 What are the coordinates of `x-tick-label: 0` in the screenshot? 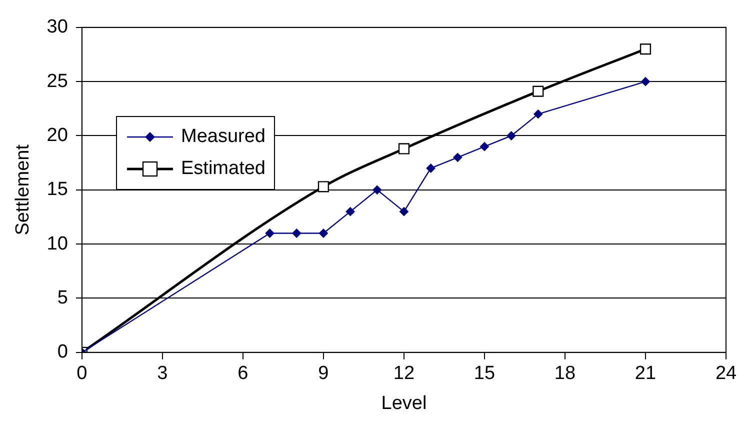 It's located at (82, 373).